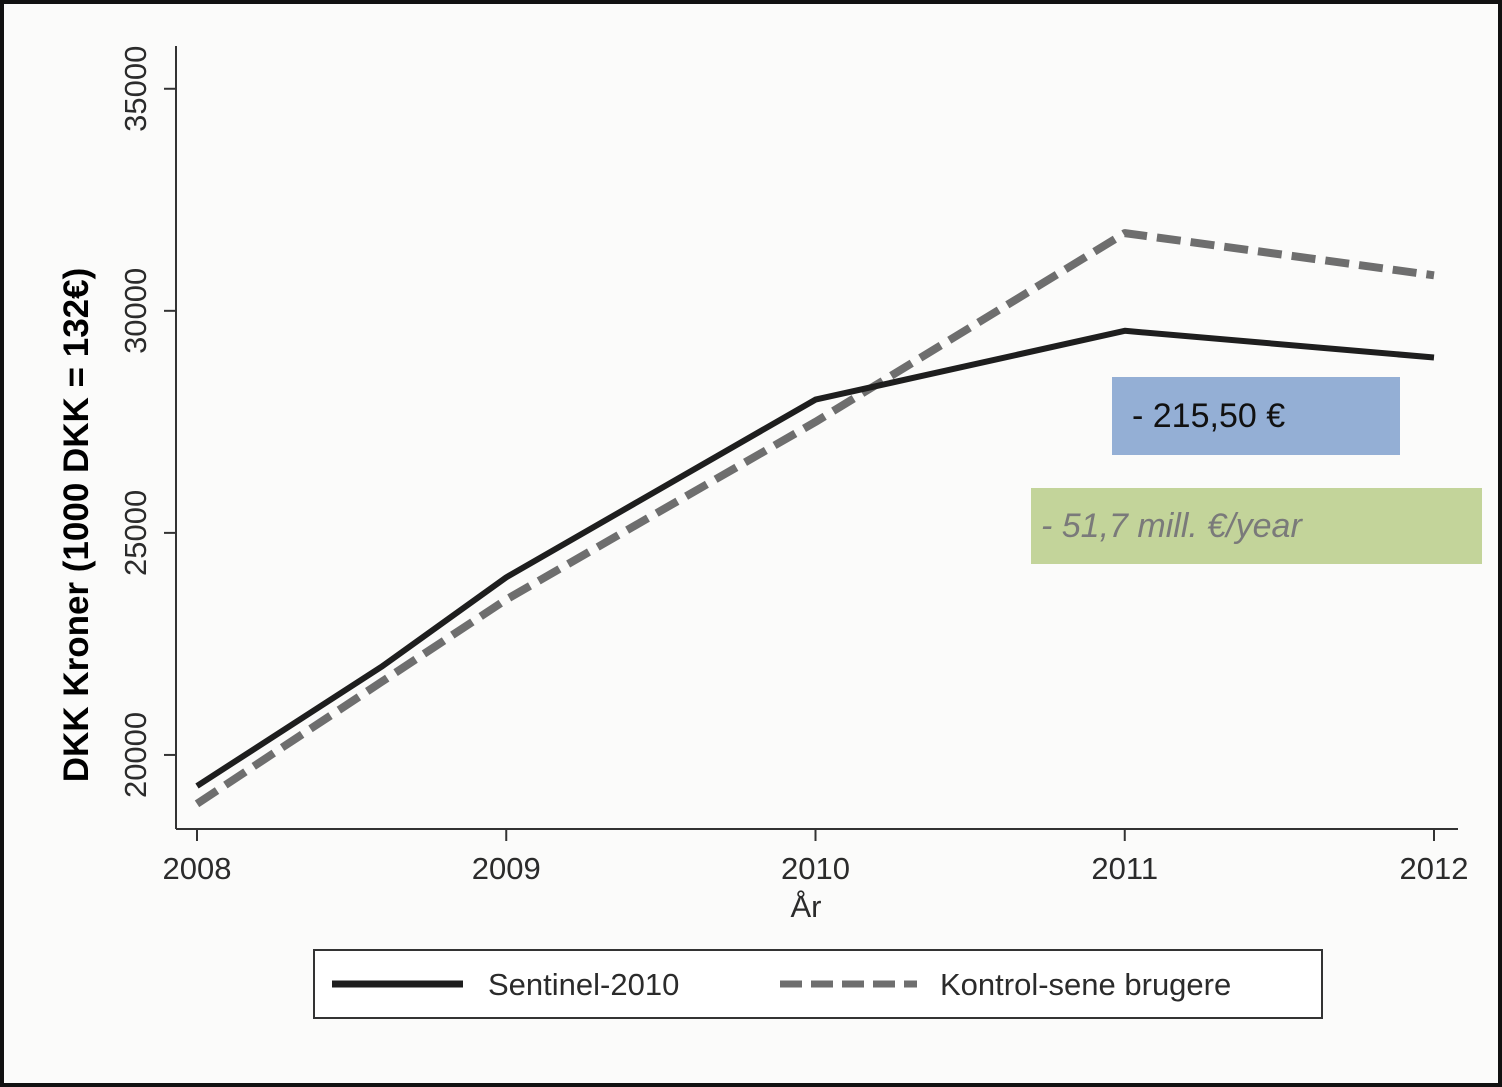 The width and height of the screenshot is (1502, 1087). Describe the element at coordinates (583, 984) in the screenshot. I see `legend-label-sentinel: Sentinel-2010` at that location.